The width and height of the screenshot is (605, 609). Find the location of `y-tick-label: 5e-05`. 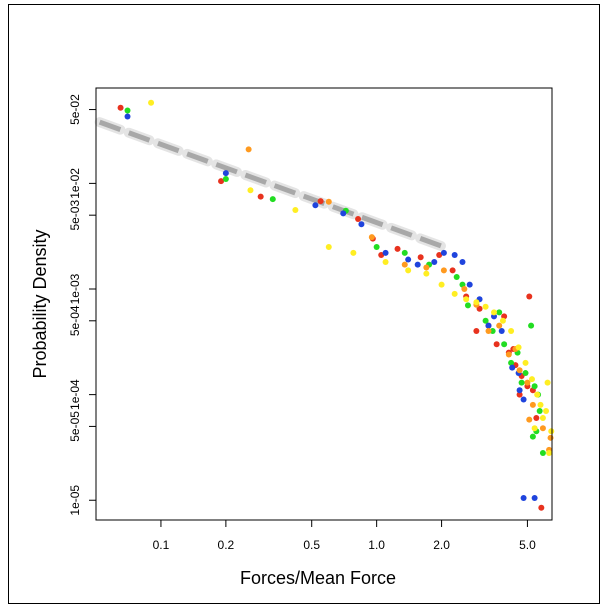

y-tick-label: 5e-05 is located at coordinates (75, 426).